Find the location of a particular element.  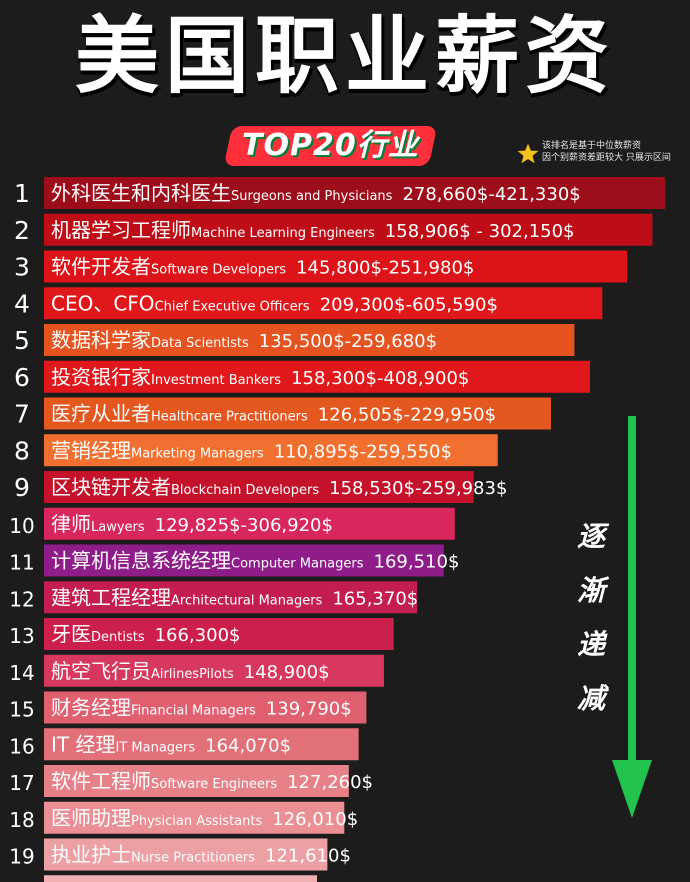

rank-number: 4 is located at coordinates (22, 303).